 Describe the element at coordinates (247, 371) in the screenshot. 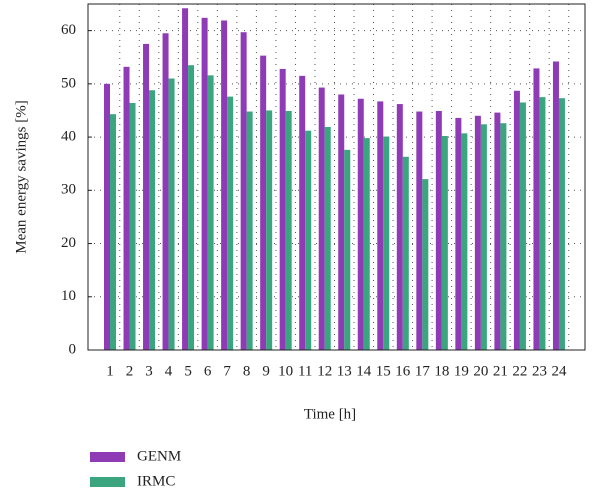

I see `x-tick-label: 8` at that location.